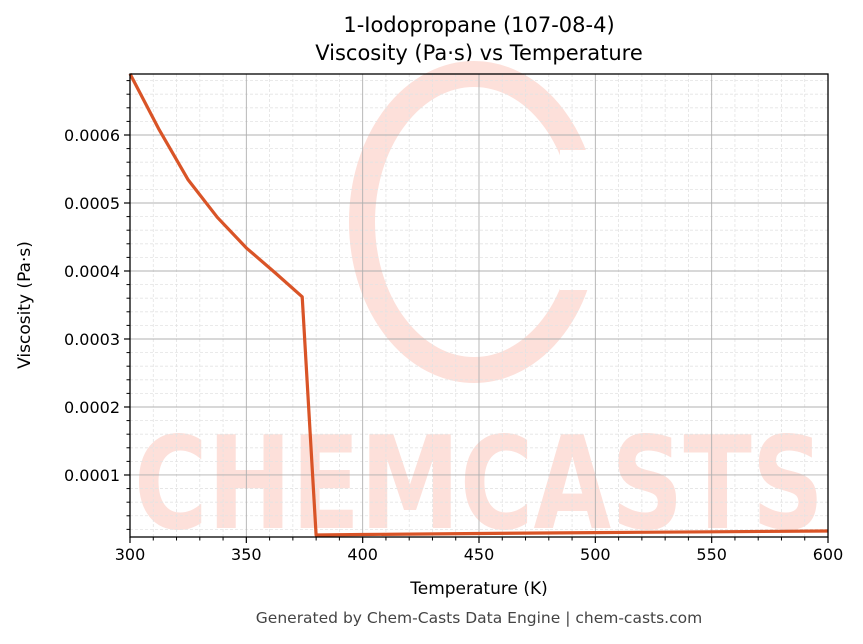  Describe the element at coordinates (92, 203) in the screenshot. I see `y-tick-label: 0.0005` at that location.